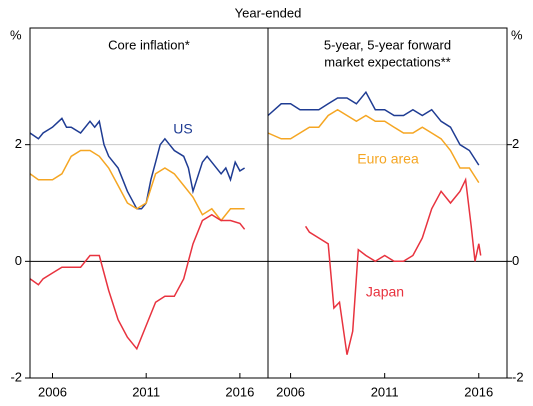 The width and height of the screenshot is (533, 406). I want to click on series-label: US, so click(182, 129).